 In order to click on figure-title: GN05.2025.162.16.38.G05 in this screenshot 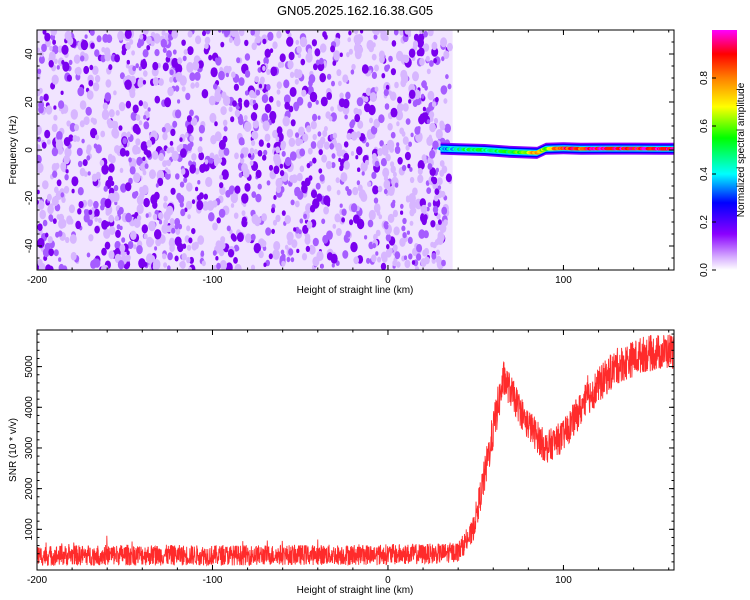, I will do `click(355, 10)`.